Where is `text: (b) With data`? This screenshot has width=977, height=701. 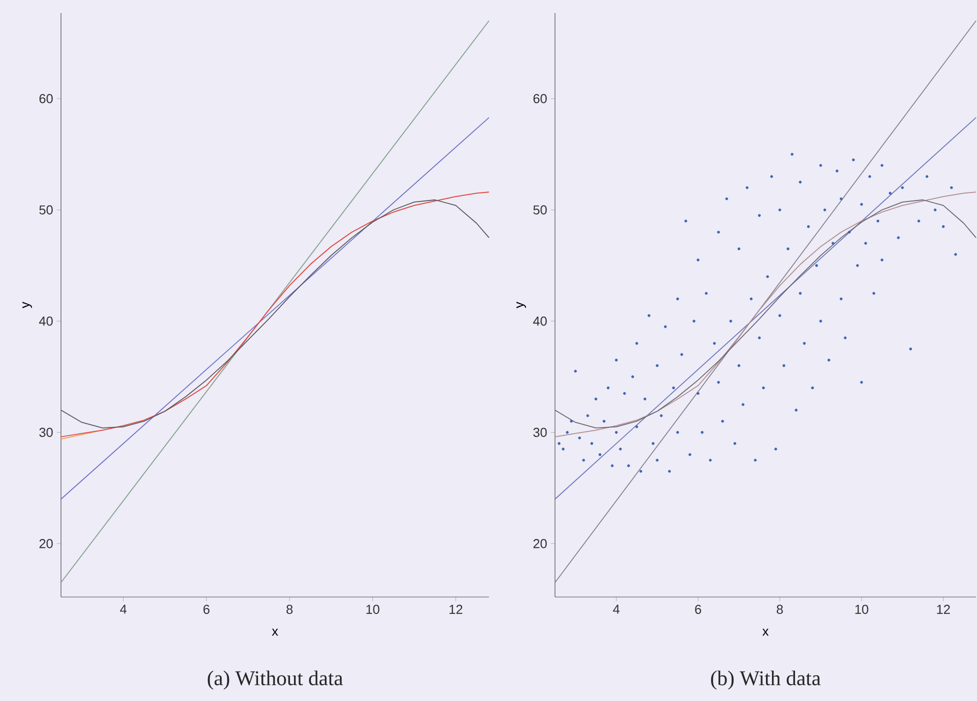
text: (b) With data is located at coordinates (766, 680).